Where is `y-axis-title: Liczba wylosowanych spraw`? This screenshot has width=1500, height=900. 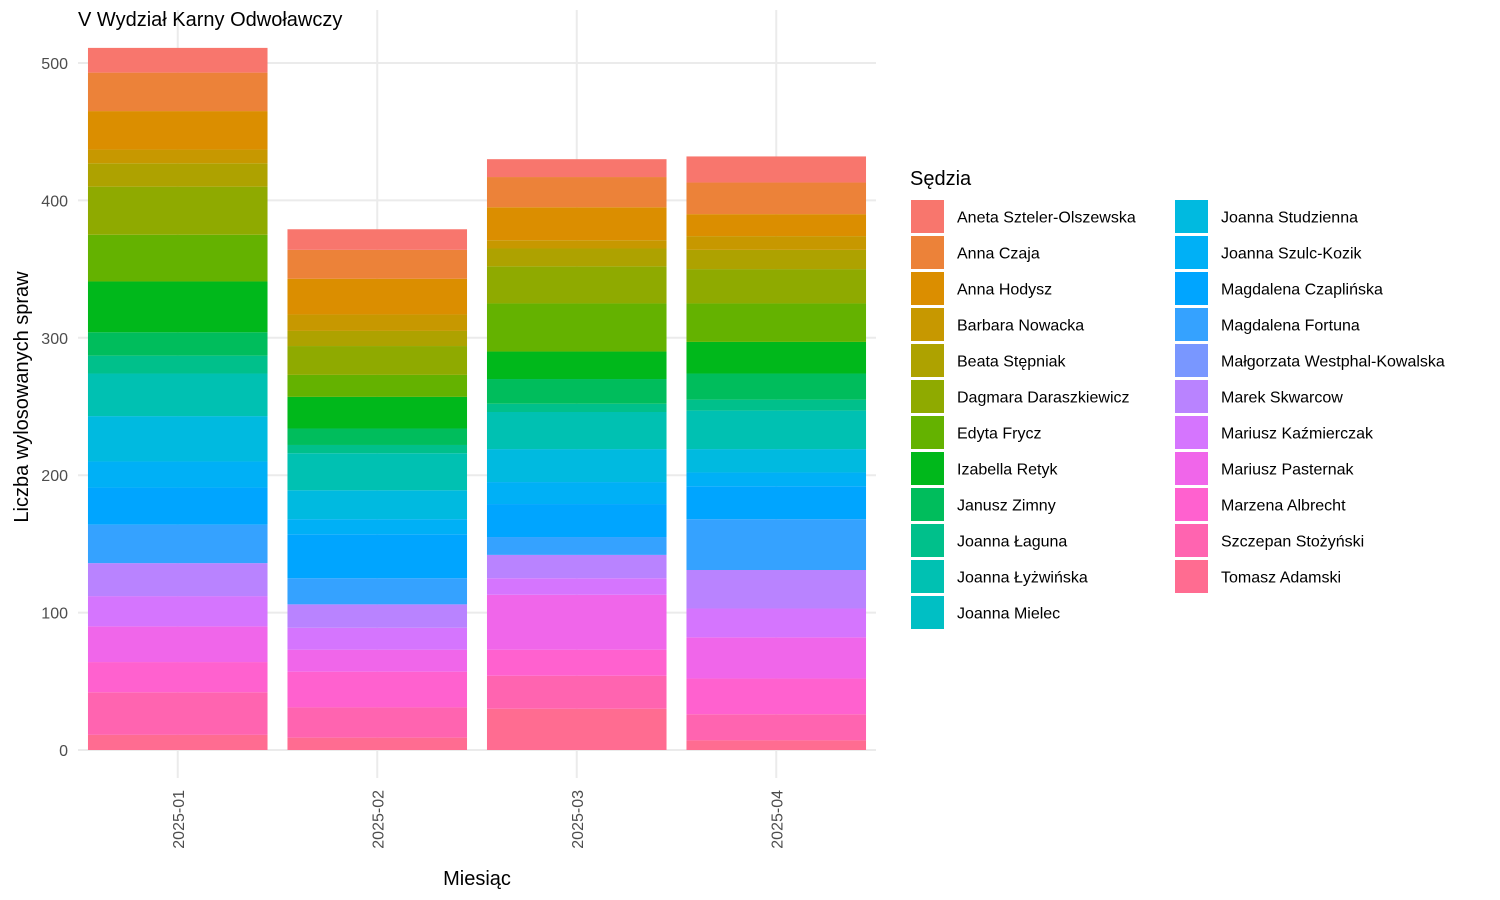
y-axis-title: Liczba wylosowanych spraw is located at coordinates (22, 397).